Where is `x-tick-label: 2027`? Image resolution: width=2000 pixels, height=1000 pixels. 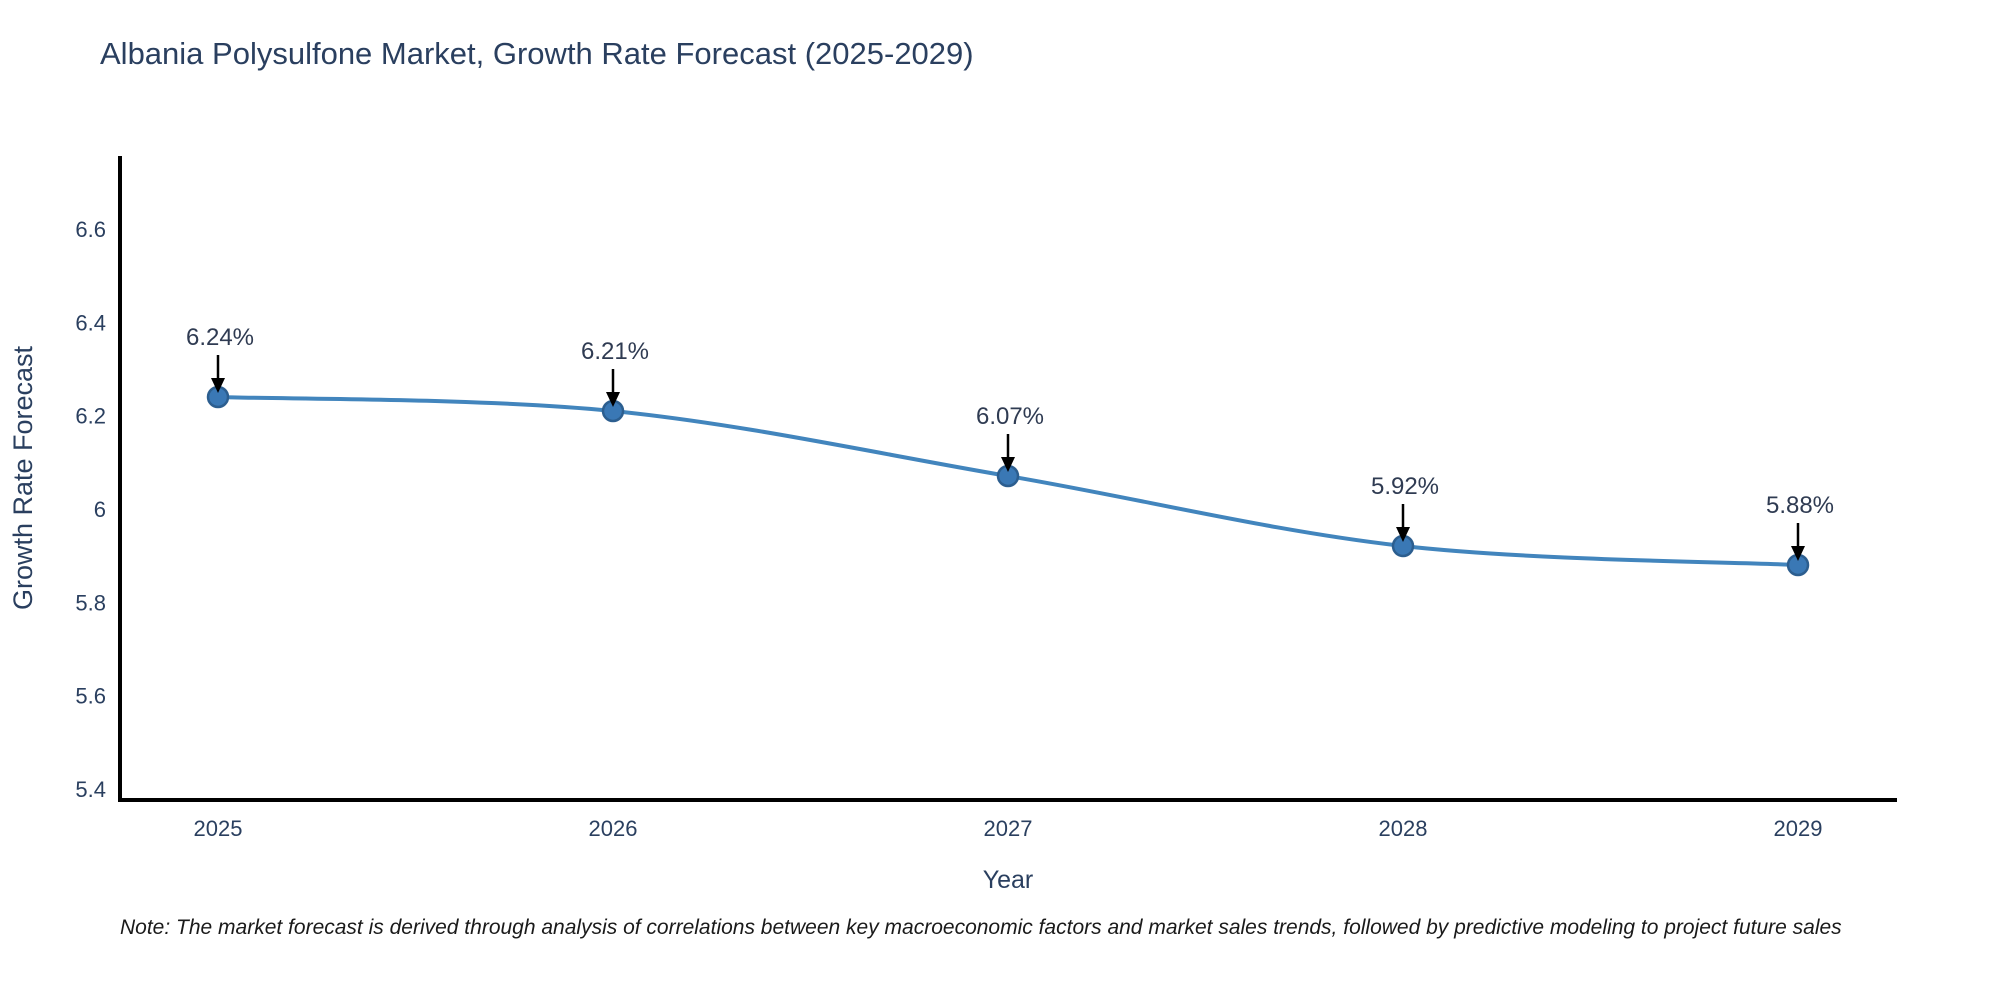
x-tick-label: 2027 is located at coordinates (1008, 828).